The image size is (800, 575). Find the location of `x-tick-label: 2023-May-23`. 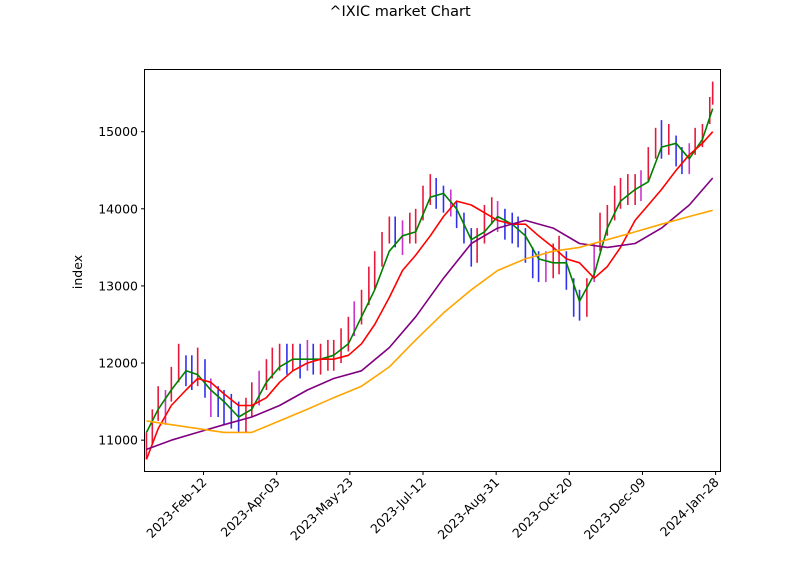

x-tick-label: 2023-May-23 is located at coordinates (321, 509).